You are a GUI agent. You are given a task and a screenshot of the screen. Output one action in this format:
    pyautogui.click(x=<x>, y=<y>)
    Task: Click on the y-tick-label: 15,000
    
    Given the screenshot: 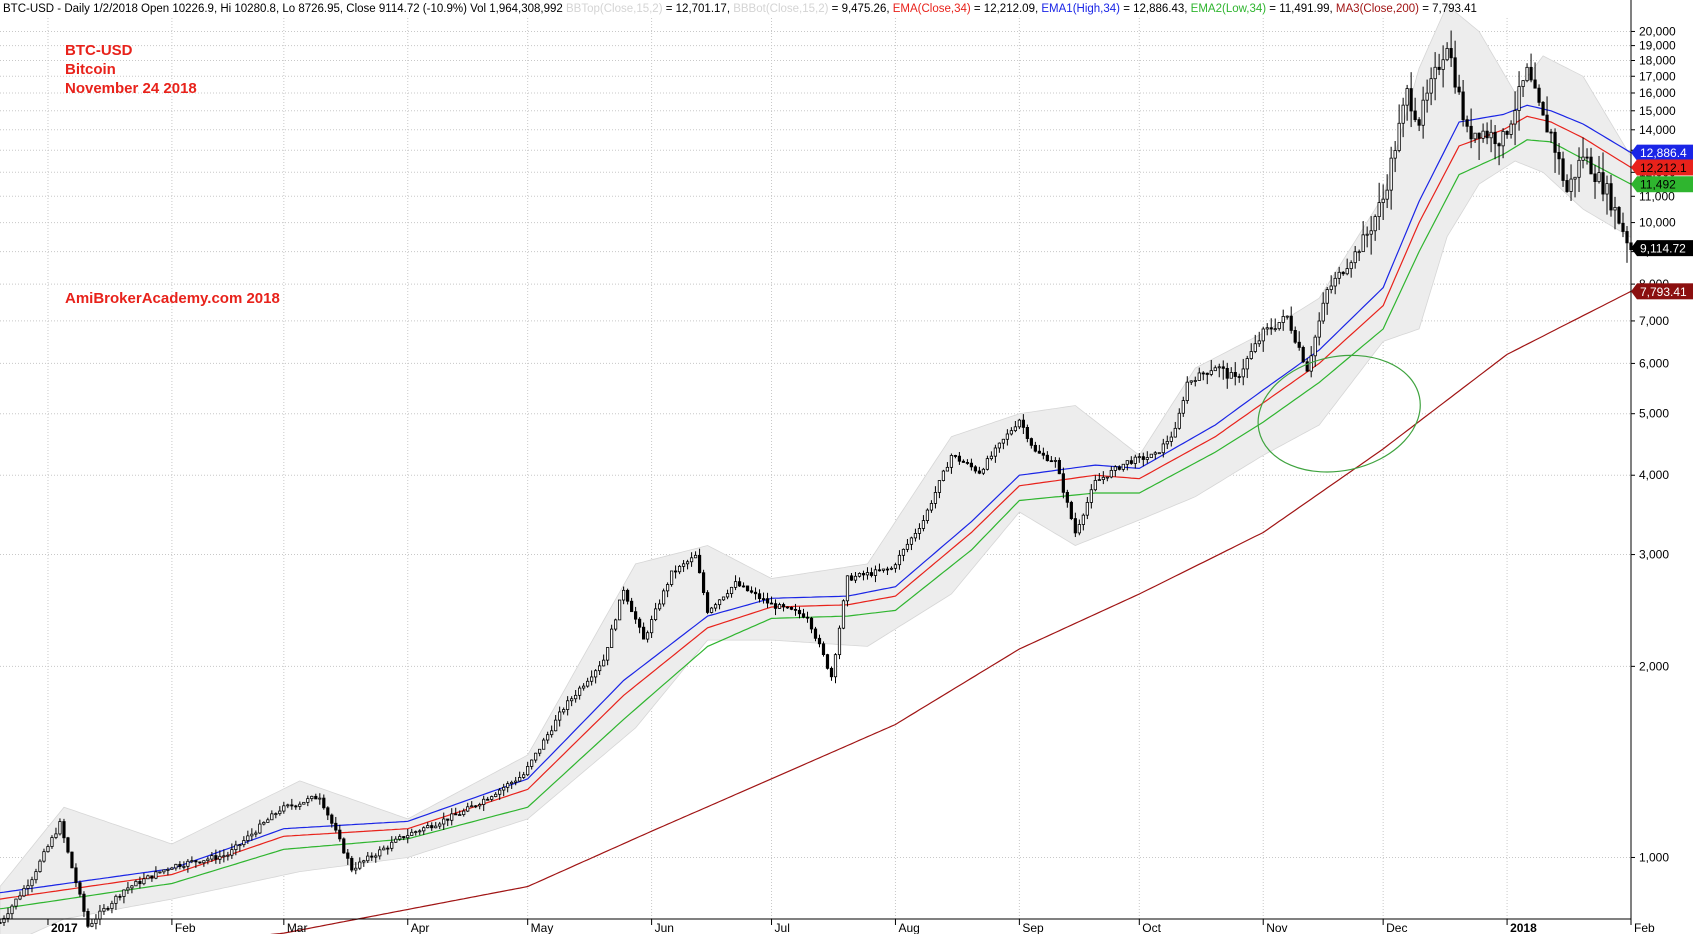 What is the action you would take?
    pyautogui.click(x=1657, y=111)
    